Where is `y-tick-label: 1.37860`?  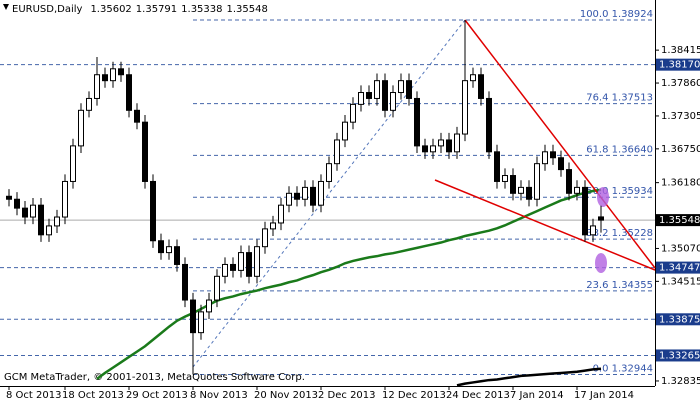 y-tick-label: 1.37860 is located at coordinates (680, 83).